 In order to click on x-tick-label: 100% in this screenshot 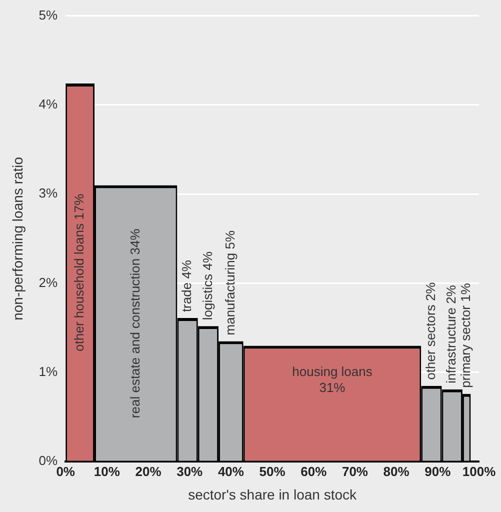, I will do `click(479, 471)`.